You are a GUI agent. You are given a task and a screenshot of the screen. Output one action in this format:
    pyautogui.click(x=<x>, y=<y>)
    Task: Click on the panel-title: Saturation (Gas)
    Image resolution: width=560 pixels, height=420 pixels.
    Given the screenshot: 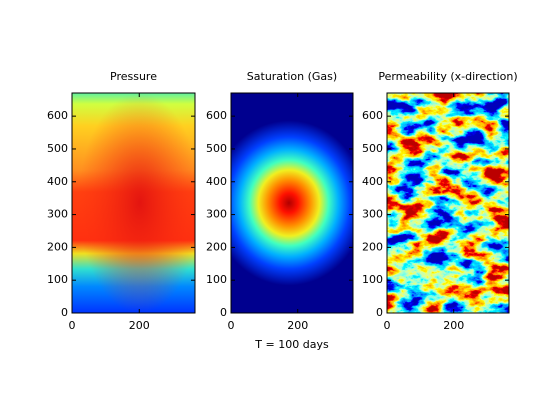 What is the action you would take?
    pyautogui.click(x=292, y=76)
    